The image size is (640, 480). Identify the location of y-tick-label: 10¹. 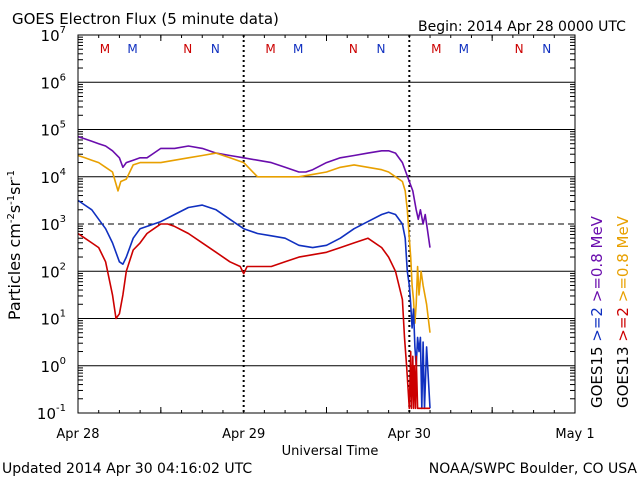
(53, 319).